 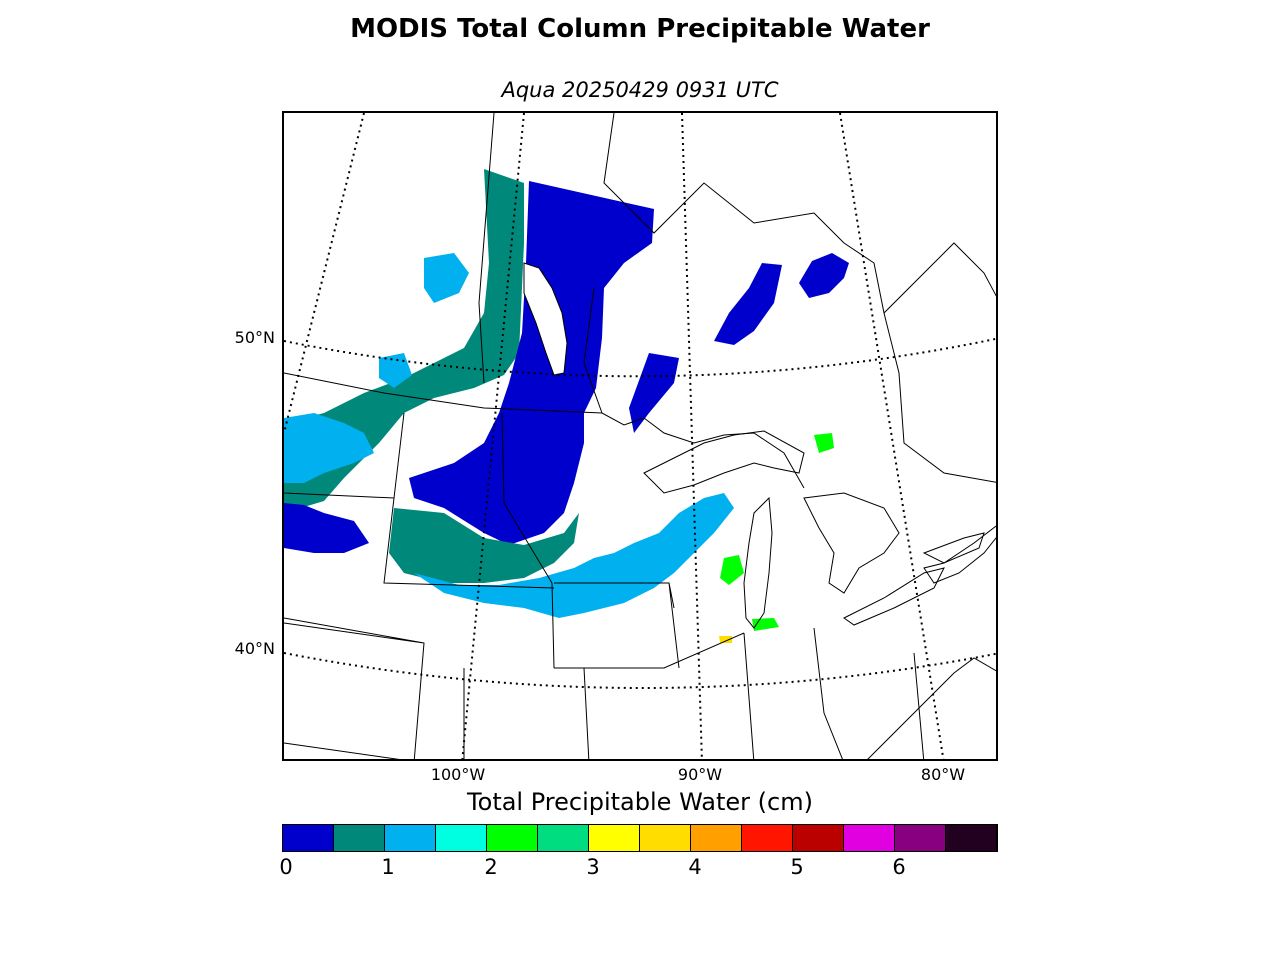 I want to click on tpw-region-teal-south, so click(x=484, y=545).